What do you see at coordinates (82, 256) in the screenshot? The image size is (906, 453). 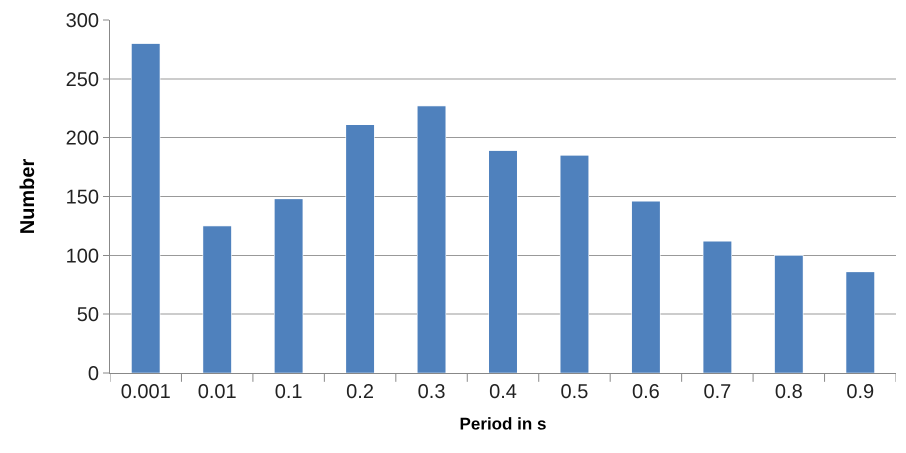 I see `y-tick-label: 100` at bounding box center [82, 256].